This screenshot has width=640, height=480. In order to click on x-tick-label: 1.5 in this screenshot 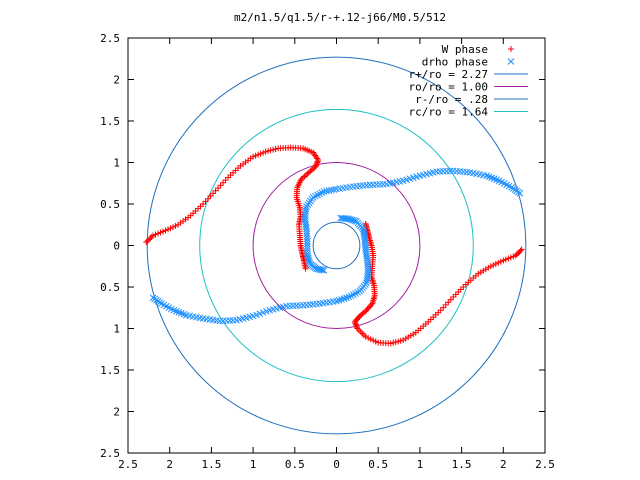, I will do `click(211, 464)`.